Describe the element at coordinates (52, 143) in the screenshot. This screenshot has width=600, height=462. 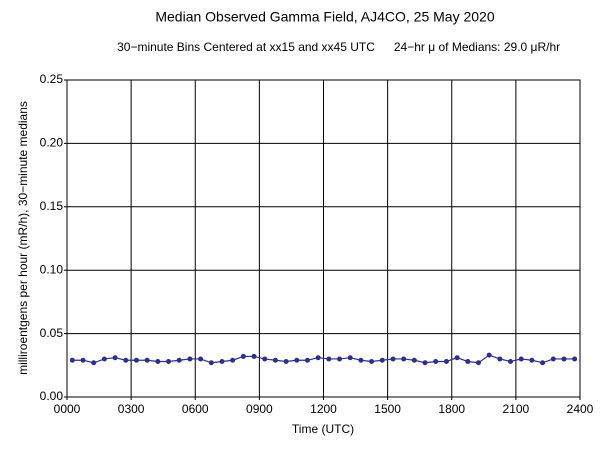
I see `y-tick-label: 0.20` at that location.